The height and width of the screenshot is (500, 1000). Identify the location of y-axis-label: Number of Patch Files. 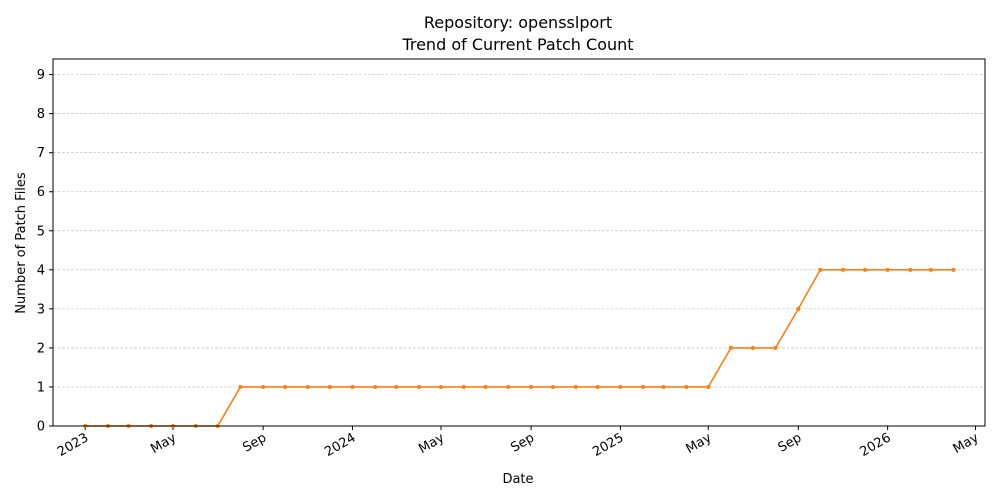
(21, 243).